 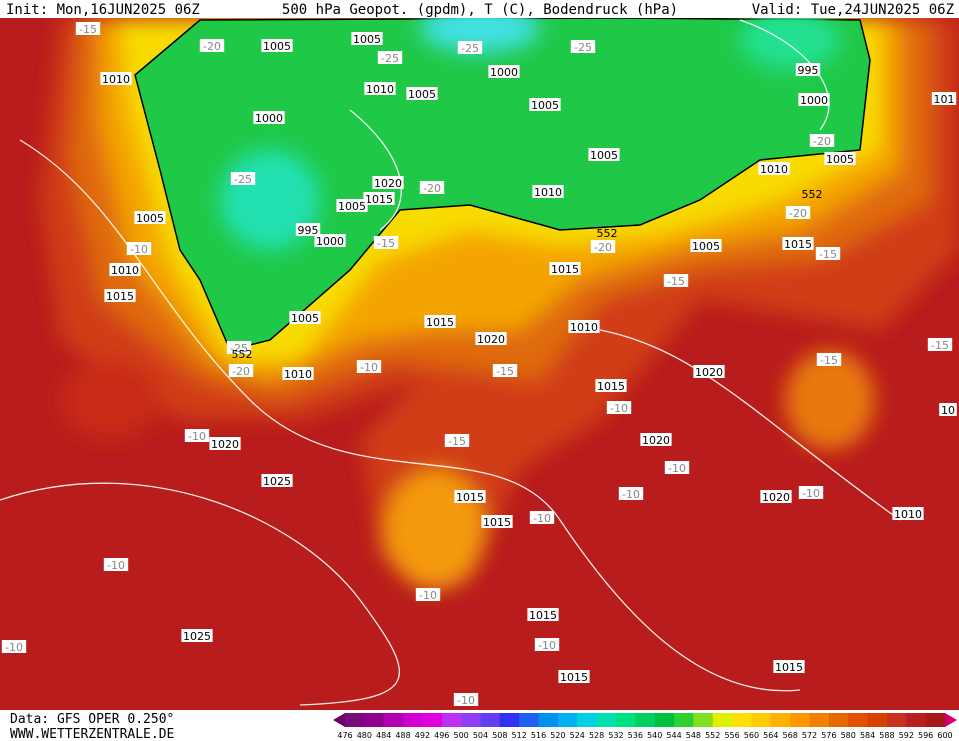 I want to click on legend-tick-label: 556, so click(x=731, y=735).